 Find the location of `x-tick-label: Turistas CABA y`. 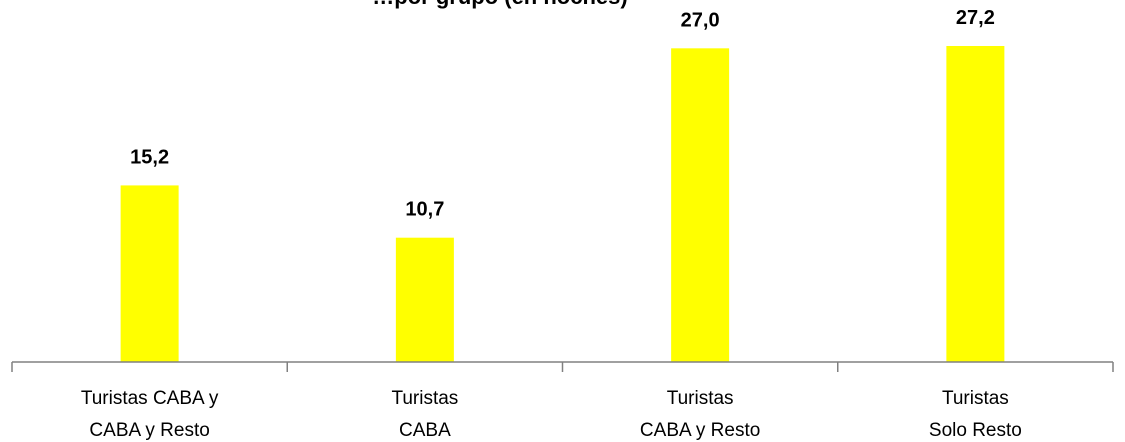

x-tick-label: Turistas CABA y is located at coordinates (150, 398).